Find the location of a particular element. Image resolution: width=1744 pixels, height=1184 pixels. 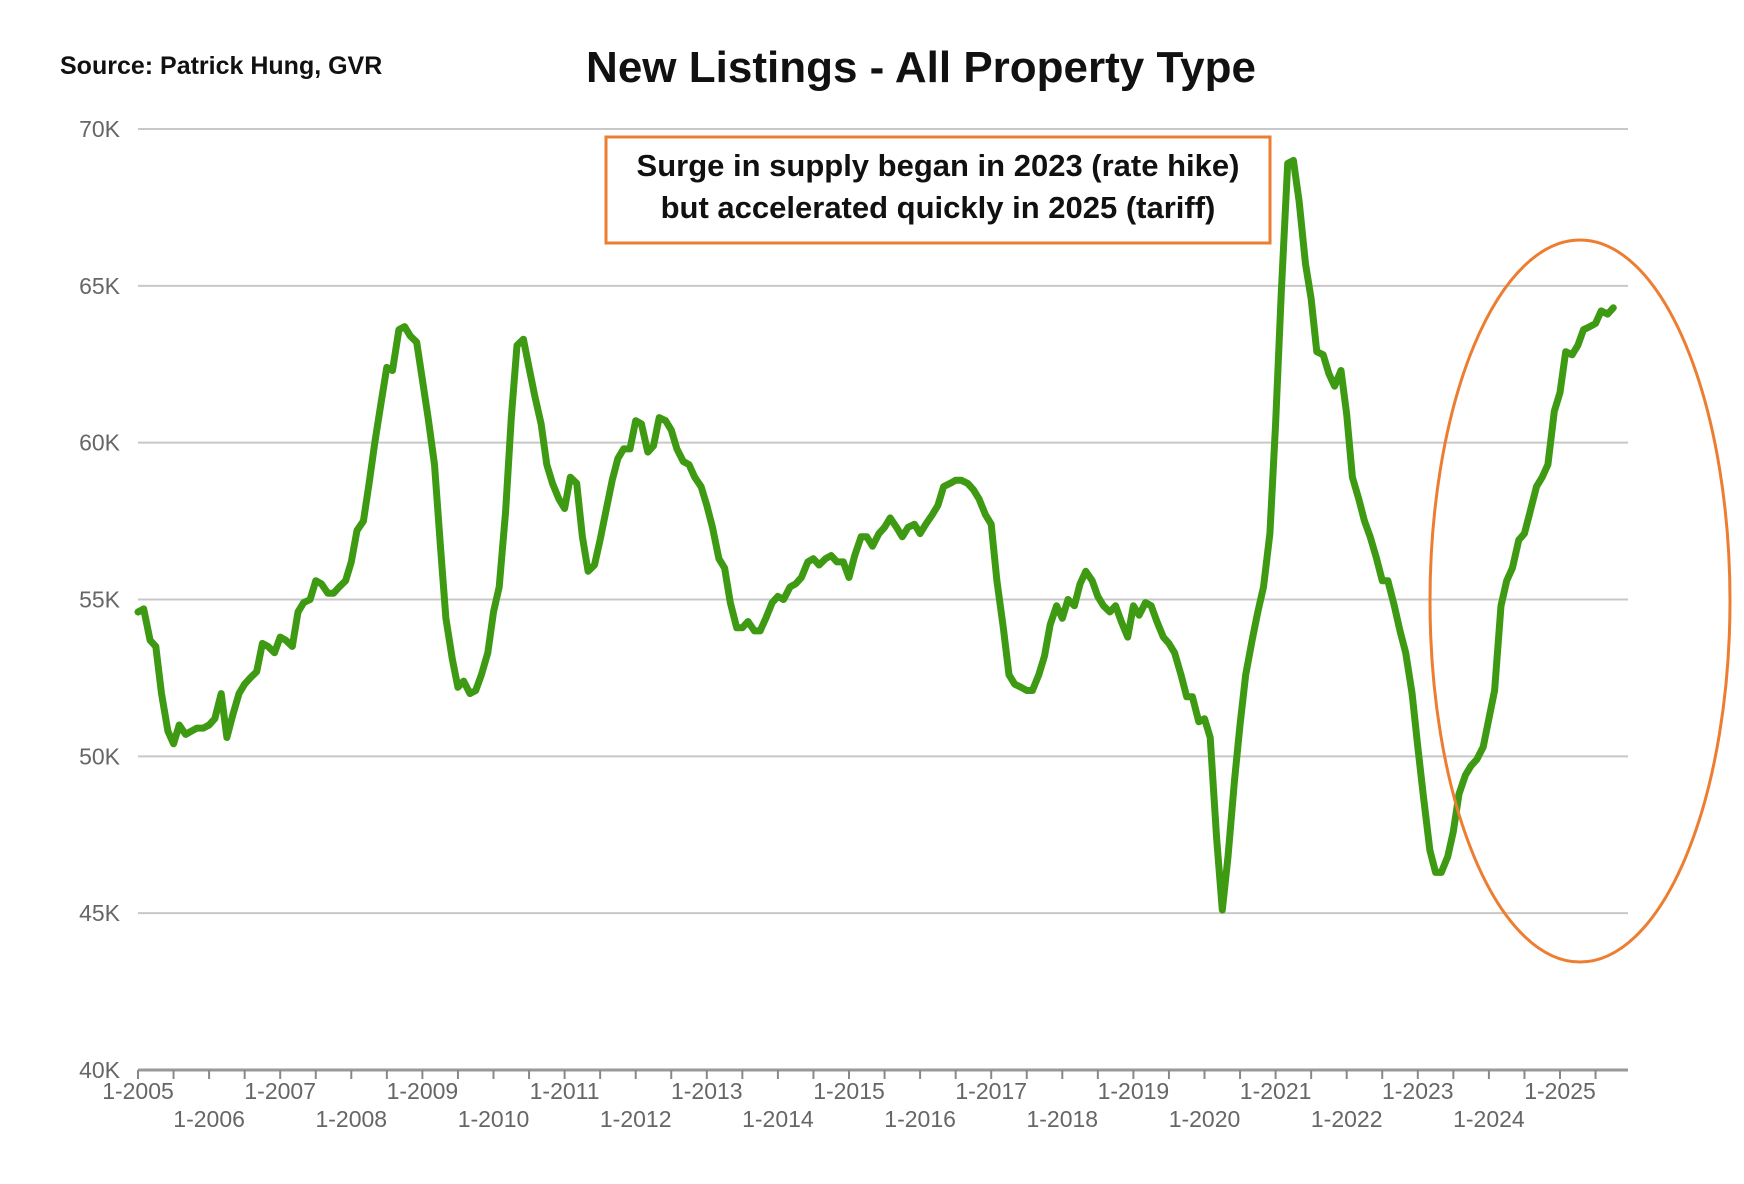

chart-title: New Listings - All Property Type is located at coordinates (921, 67).